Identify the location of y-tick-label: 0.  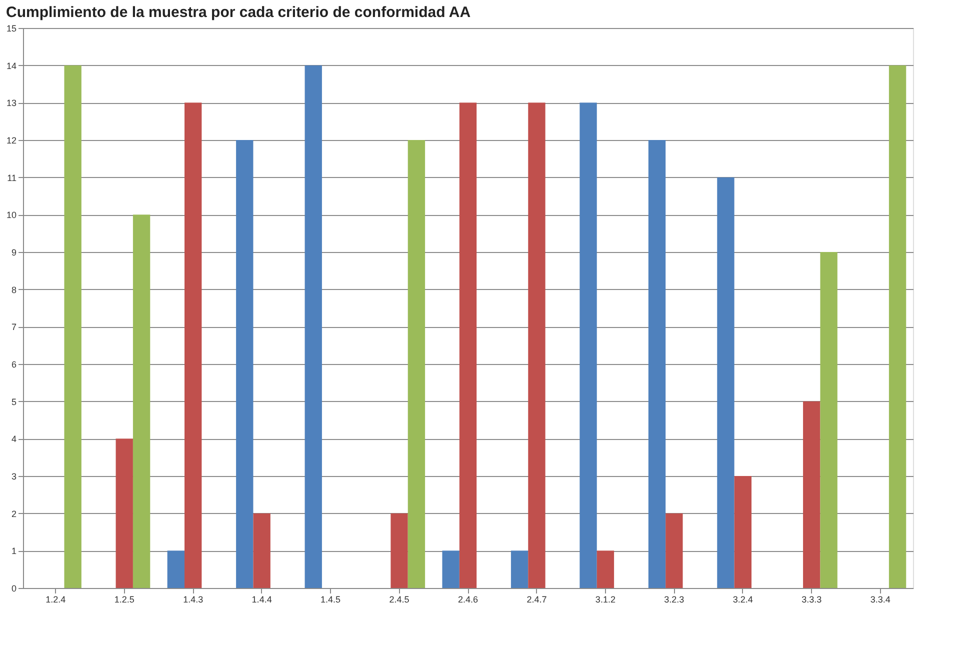
(13, 589).